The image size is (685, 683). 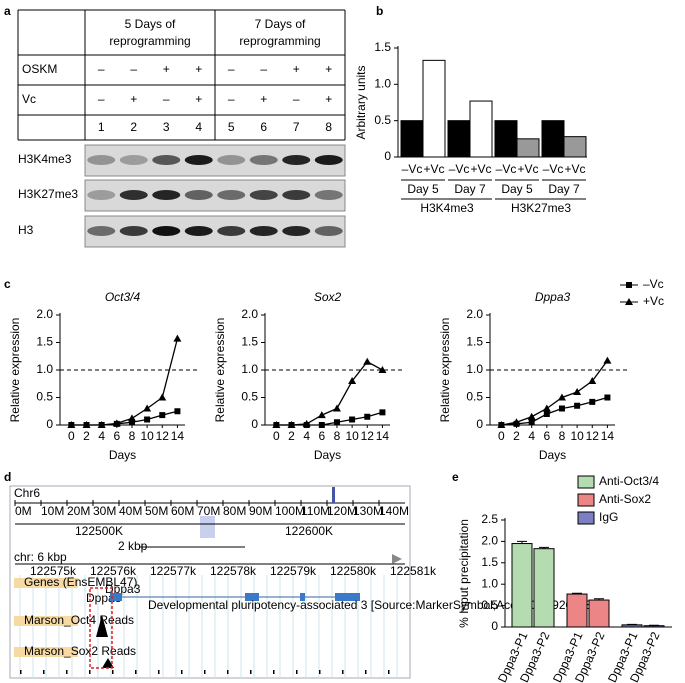 I want to click on y-tick-label: 0.5, so click(x=474, y=397).